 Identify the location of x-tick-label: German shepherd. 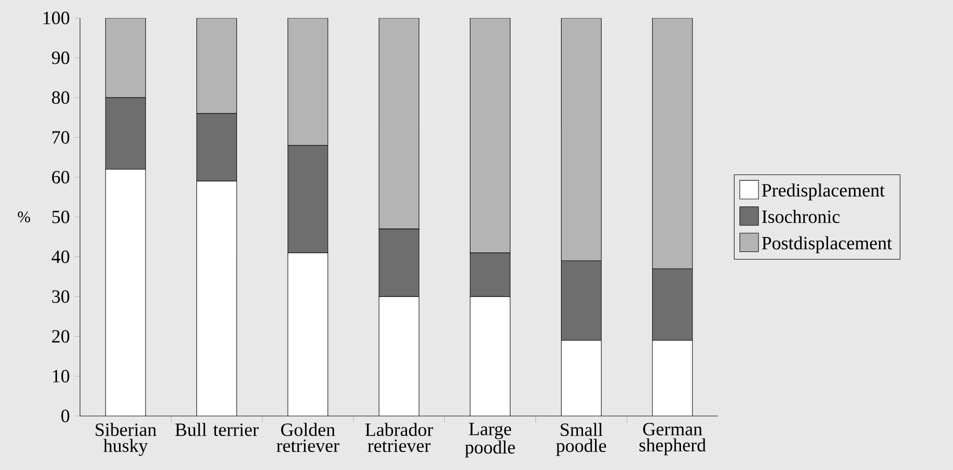
(673, 439).